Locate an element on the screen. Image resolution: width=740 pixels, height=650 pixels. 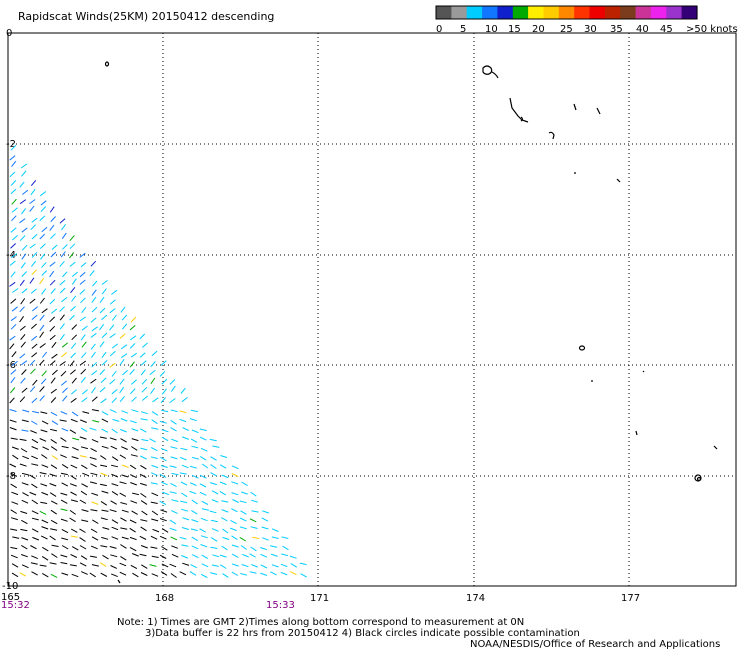
wind-speed-legend is located at coordinates (566, 12).